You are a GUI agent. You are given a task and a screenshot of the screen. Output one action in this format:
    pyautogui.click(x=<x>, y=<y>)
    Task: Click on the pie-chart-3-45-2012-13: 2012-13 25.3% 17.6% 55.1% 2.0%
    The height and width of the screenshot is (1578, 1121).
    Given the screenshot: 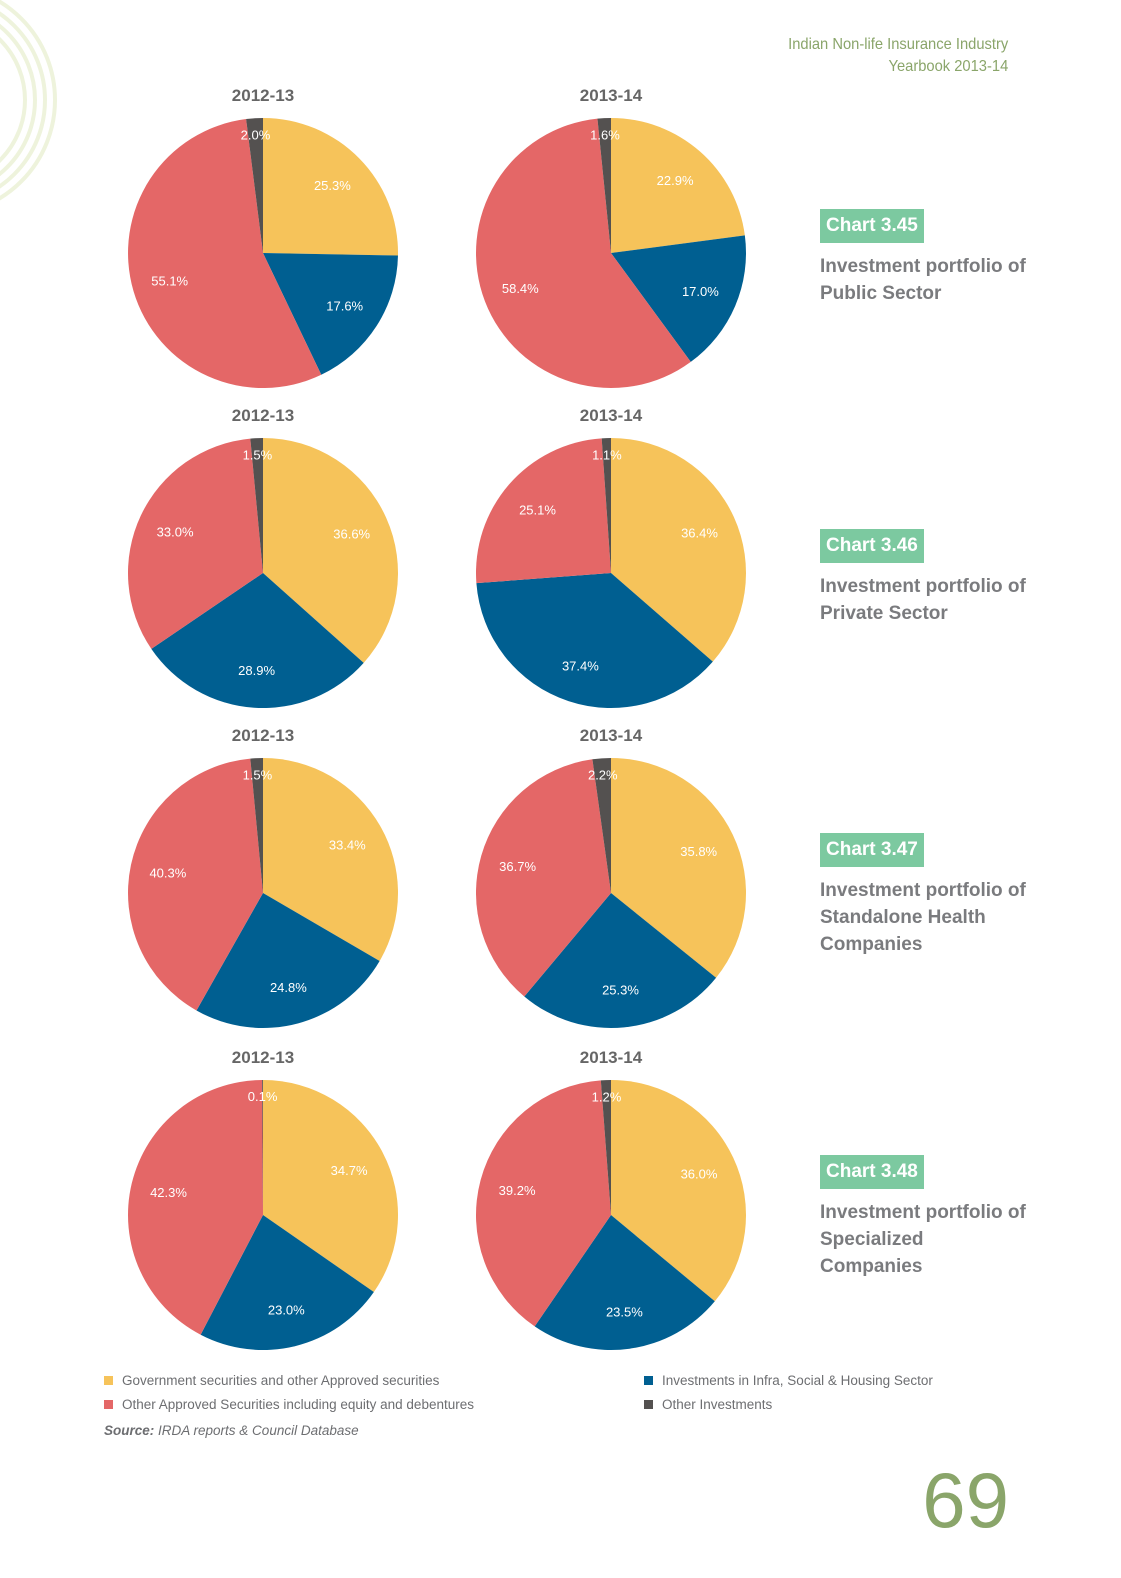 What is the action you would take?
    pyautogui.click(x=263, y=237)
    